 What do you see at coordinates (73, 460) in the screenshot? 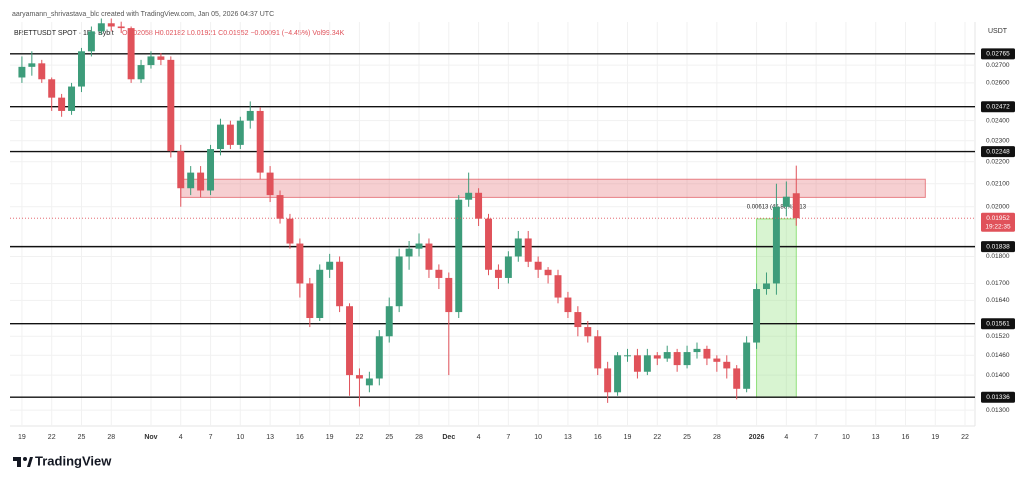
I see `brand-name: TradingView` at bounding box center [73, 460].